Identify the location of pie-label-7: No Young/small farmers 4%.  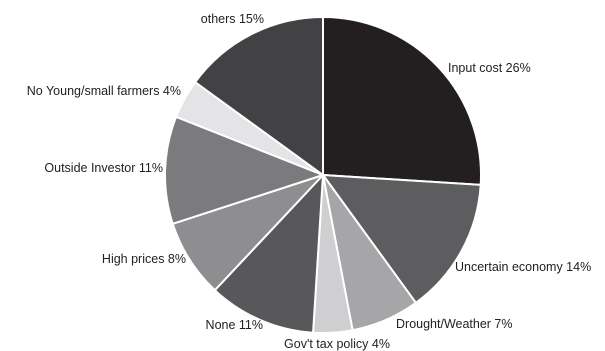
(104, 91).